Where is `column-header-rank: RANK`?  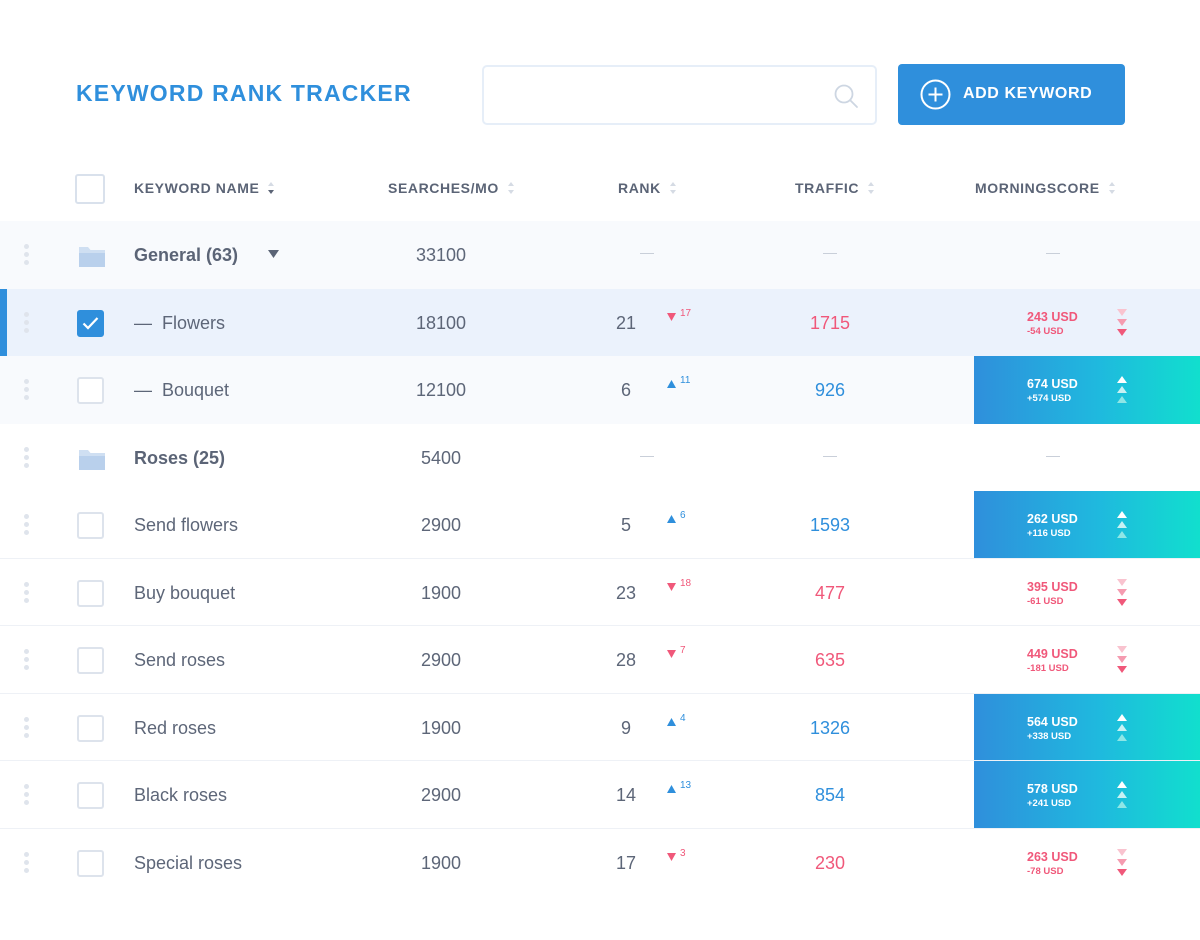 column-header-rank: RANK is located at coordinates (647, 188).